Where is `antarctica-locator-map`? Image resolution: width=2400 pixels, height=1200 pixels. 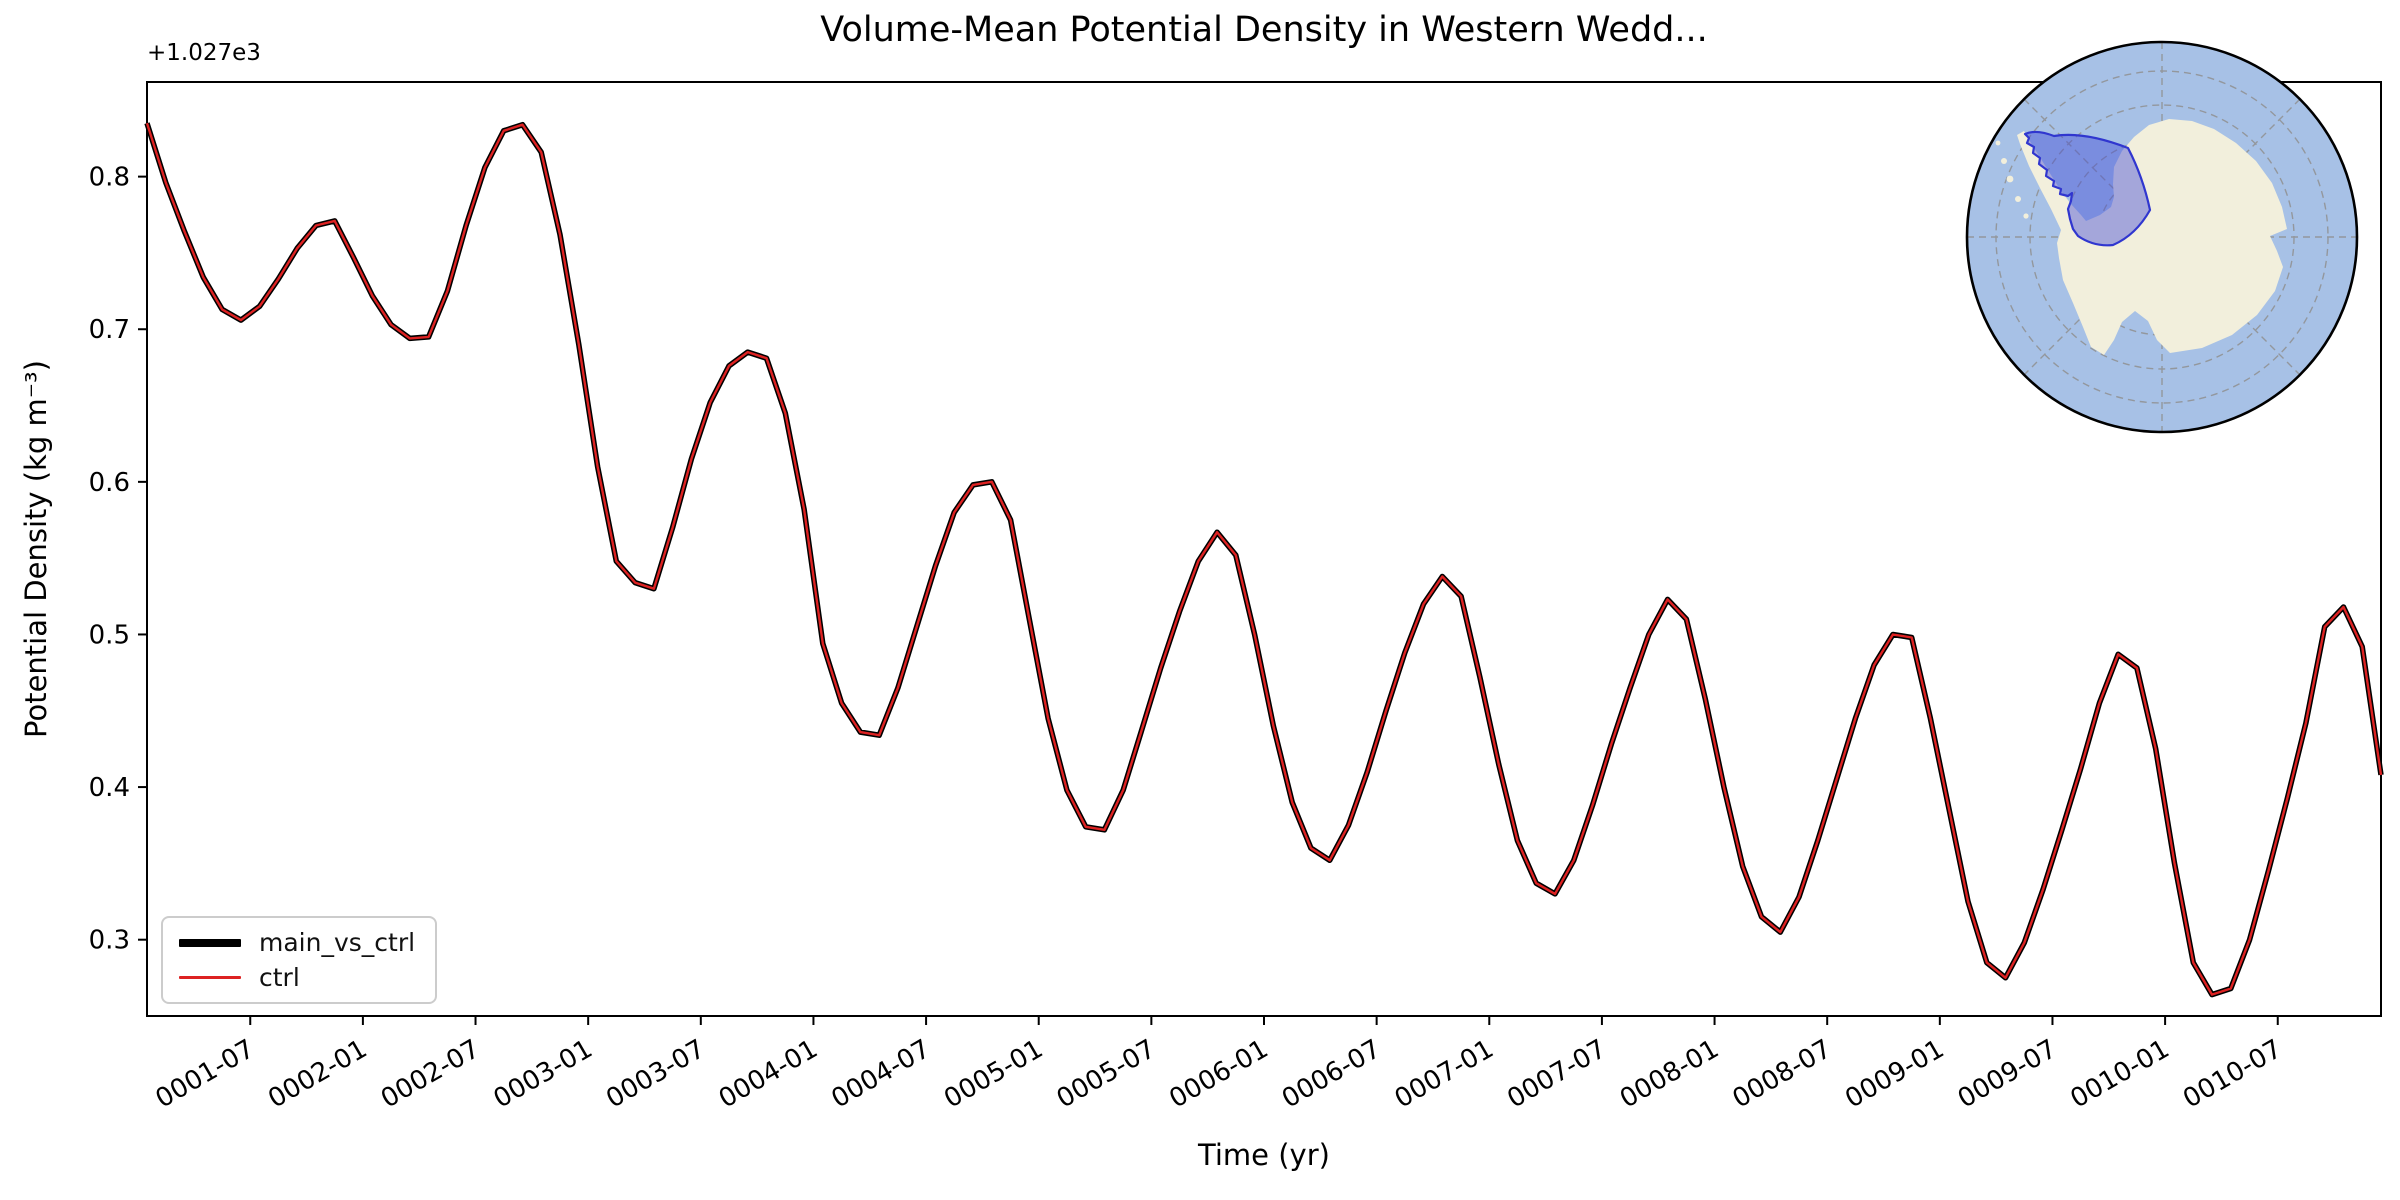 antarctica-locator-map is located at coordinates (2162, 237).